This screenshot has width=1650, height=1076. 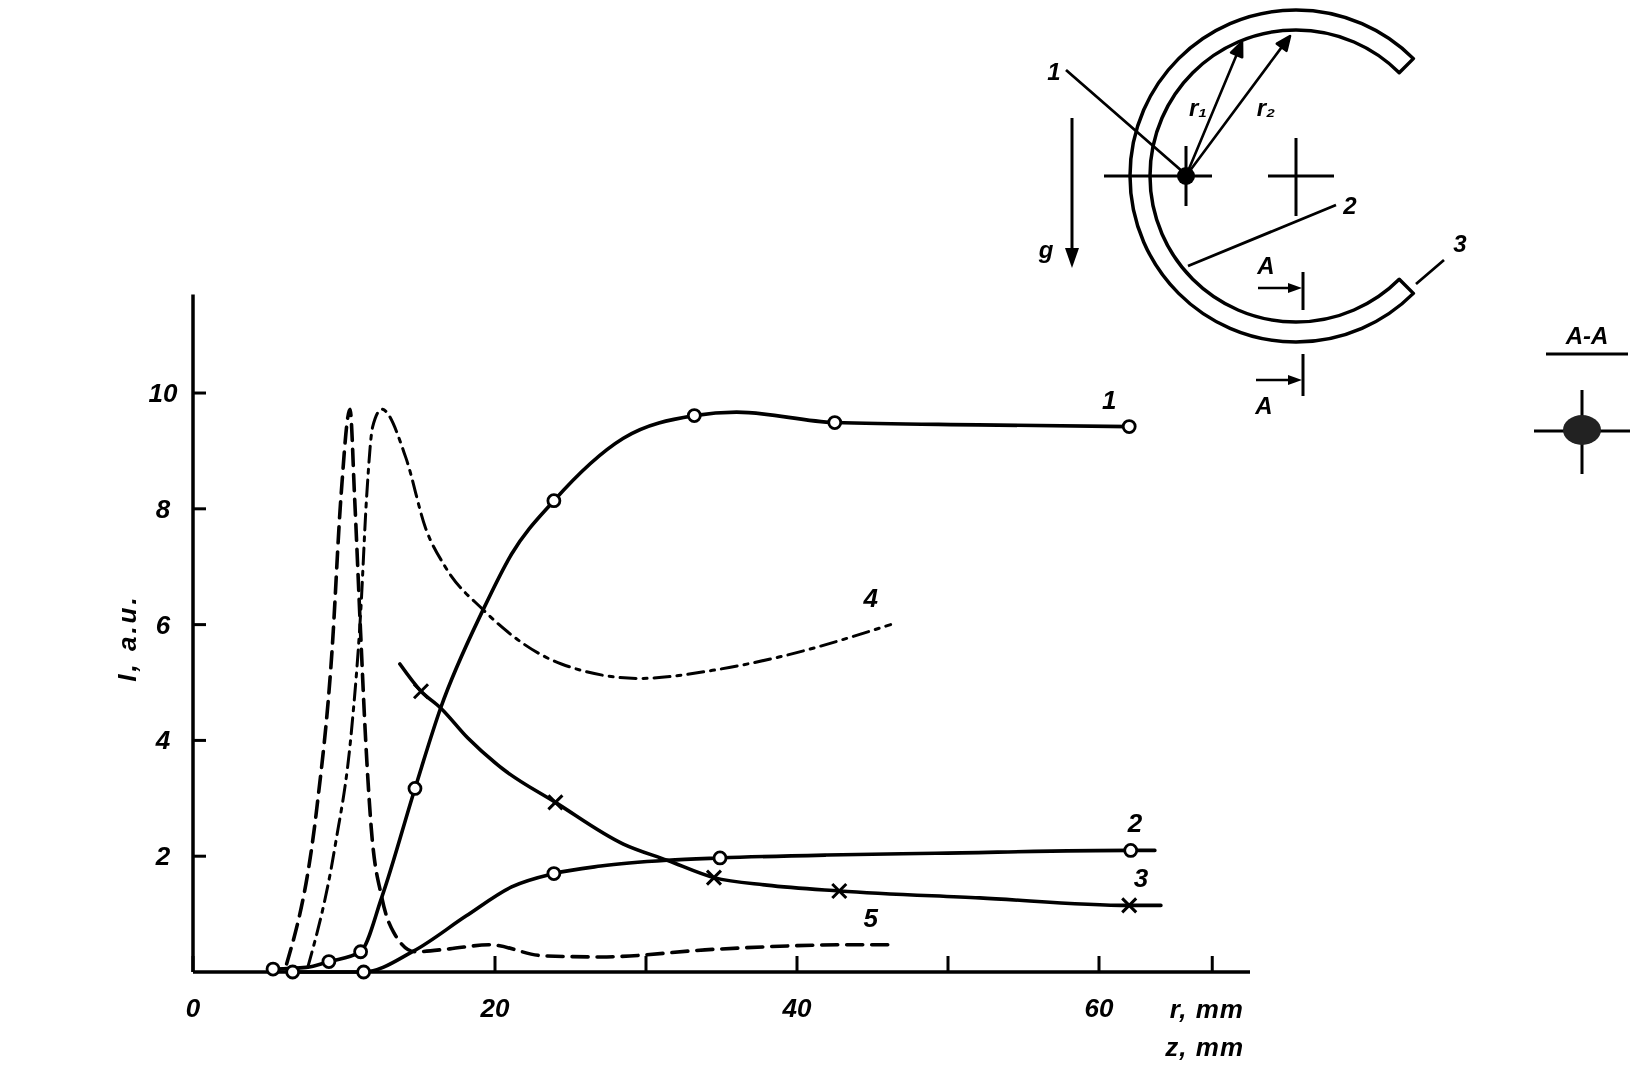 I want to click on series-label: 1, so click(x=1109, y=399).